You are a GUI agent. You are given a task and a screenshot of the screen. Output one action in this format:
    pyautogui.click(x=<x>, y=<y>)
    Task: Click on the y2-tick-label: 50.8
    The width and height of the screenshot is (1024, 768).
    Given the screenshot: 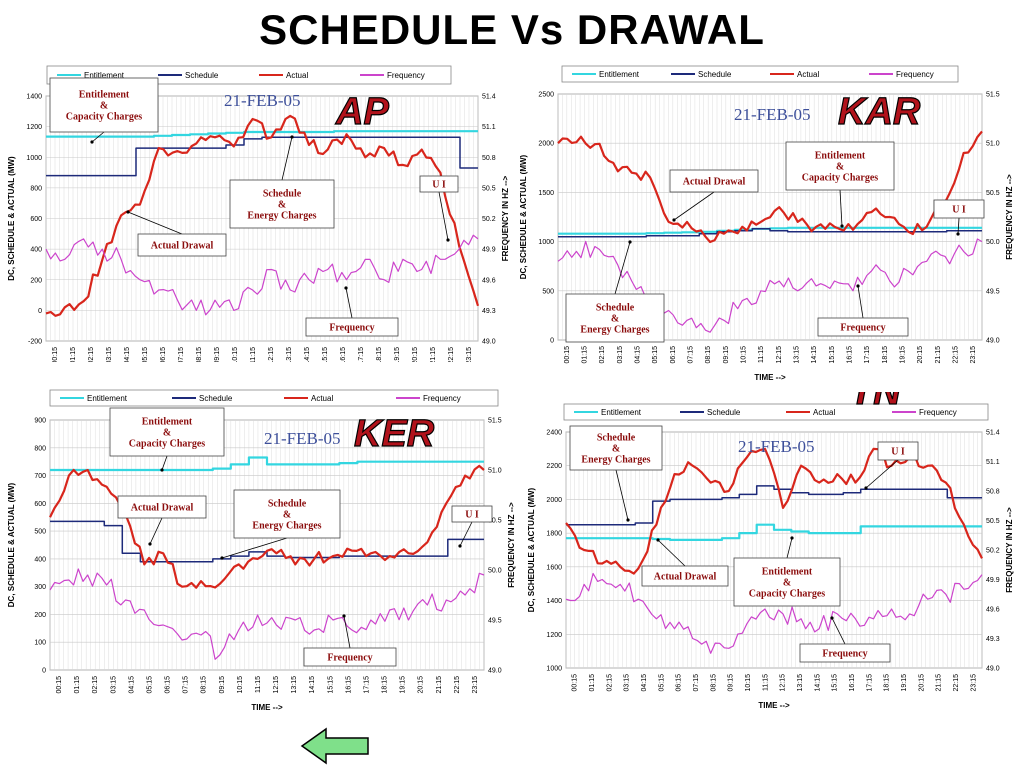 What is the action you would take?
    pyautogui.click(x=489, y=158)
    